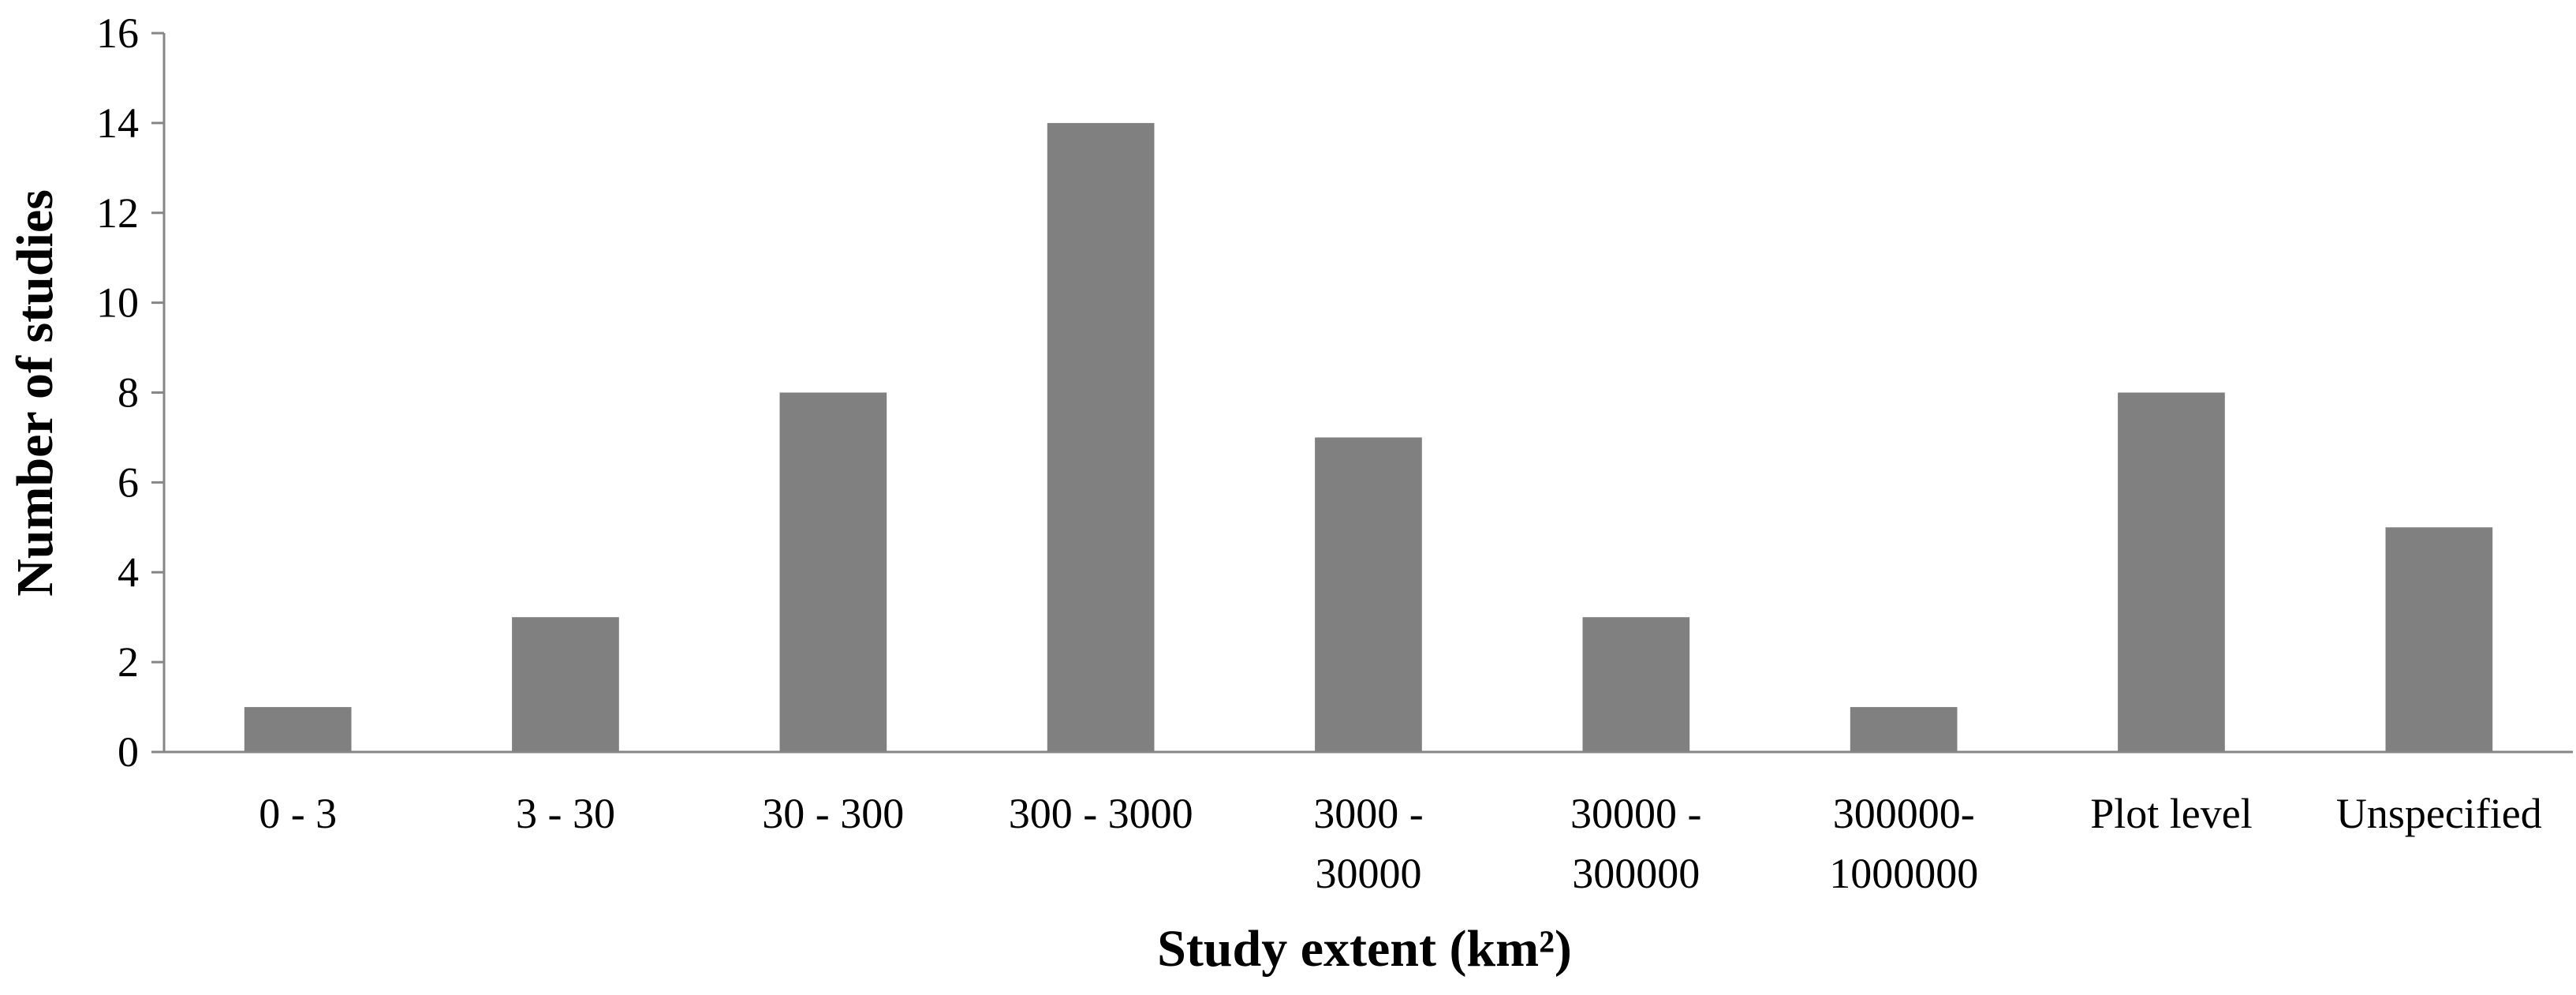  Describe the element at coordinates (833, 813) in the screenshot. I see `x-tick-label-2: 30 - 300` at that location.